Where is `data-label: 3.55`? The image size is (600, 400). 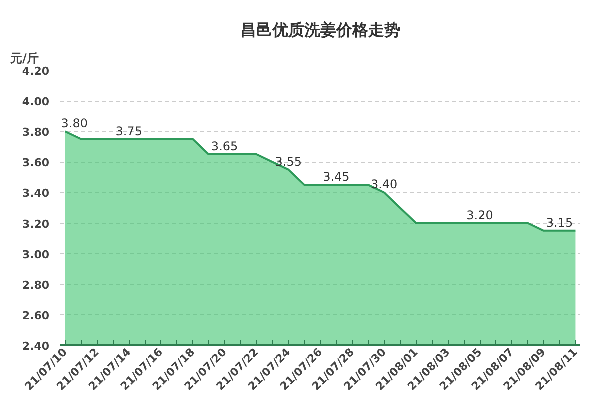 data-label: 3.55 is located at coordinates (288, 161).